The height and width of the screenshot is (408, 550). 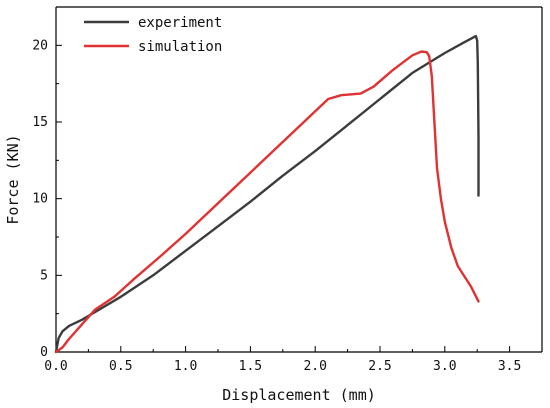 I want to click on x-tick-label: 3.5, so click(x=509, y=366).